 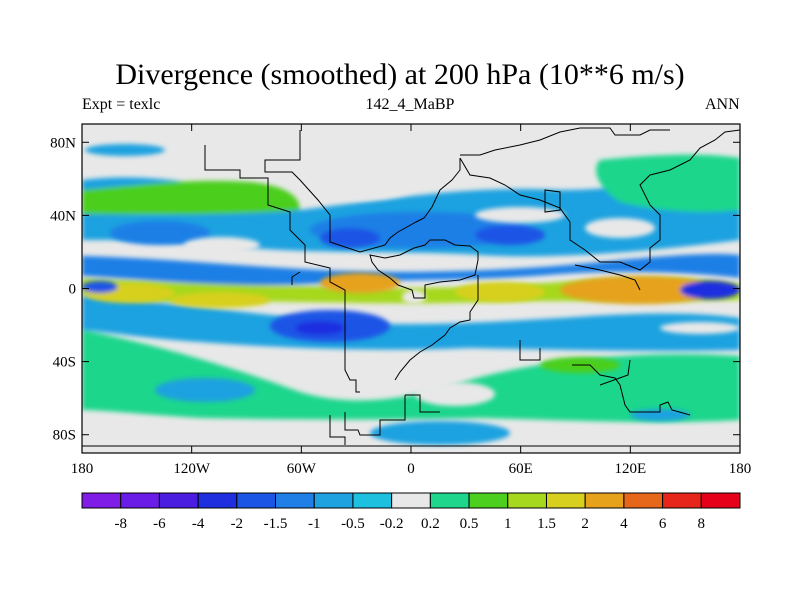 I want to click on indonesia, so click(x=607, y=277).